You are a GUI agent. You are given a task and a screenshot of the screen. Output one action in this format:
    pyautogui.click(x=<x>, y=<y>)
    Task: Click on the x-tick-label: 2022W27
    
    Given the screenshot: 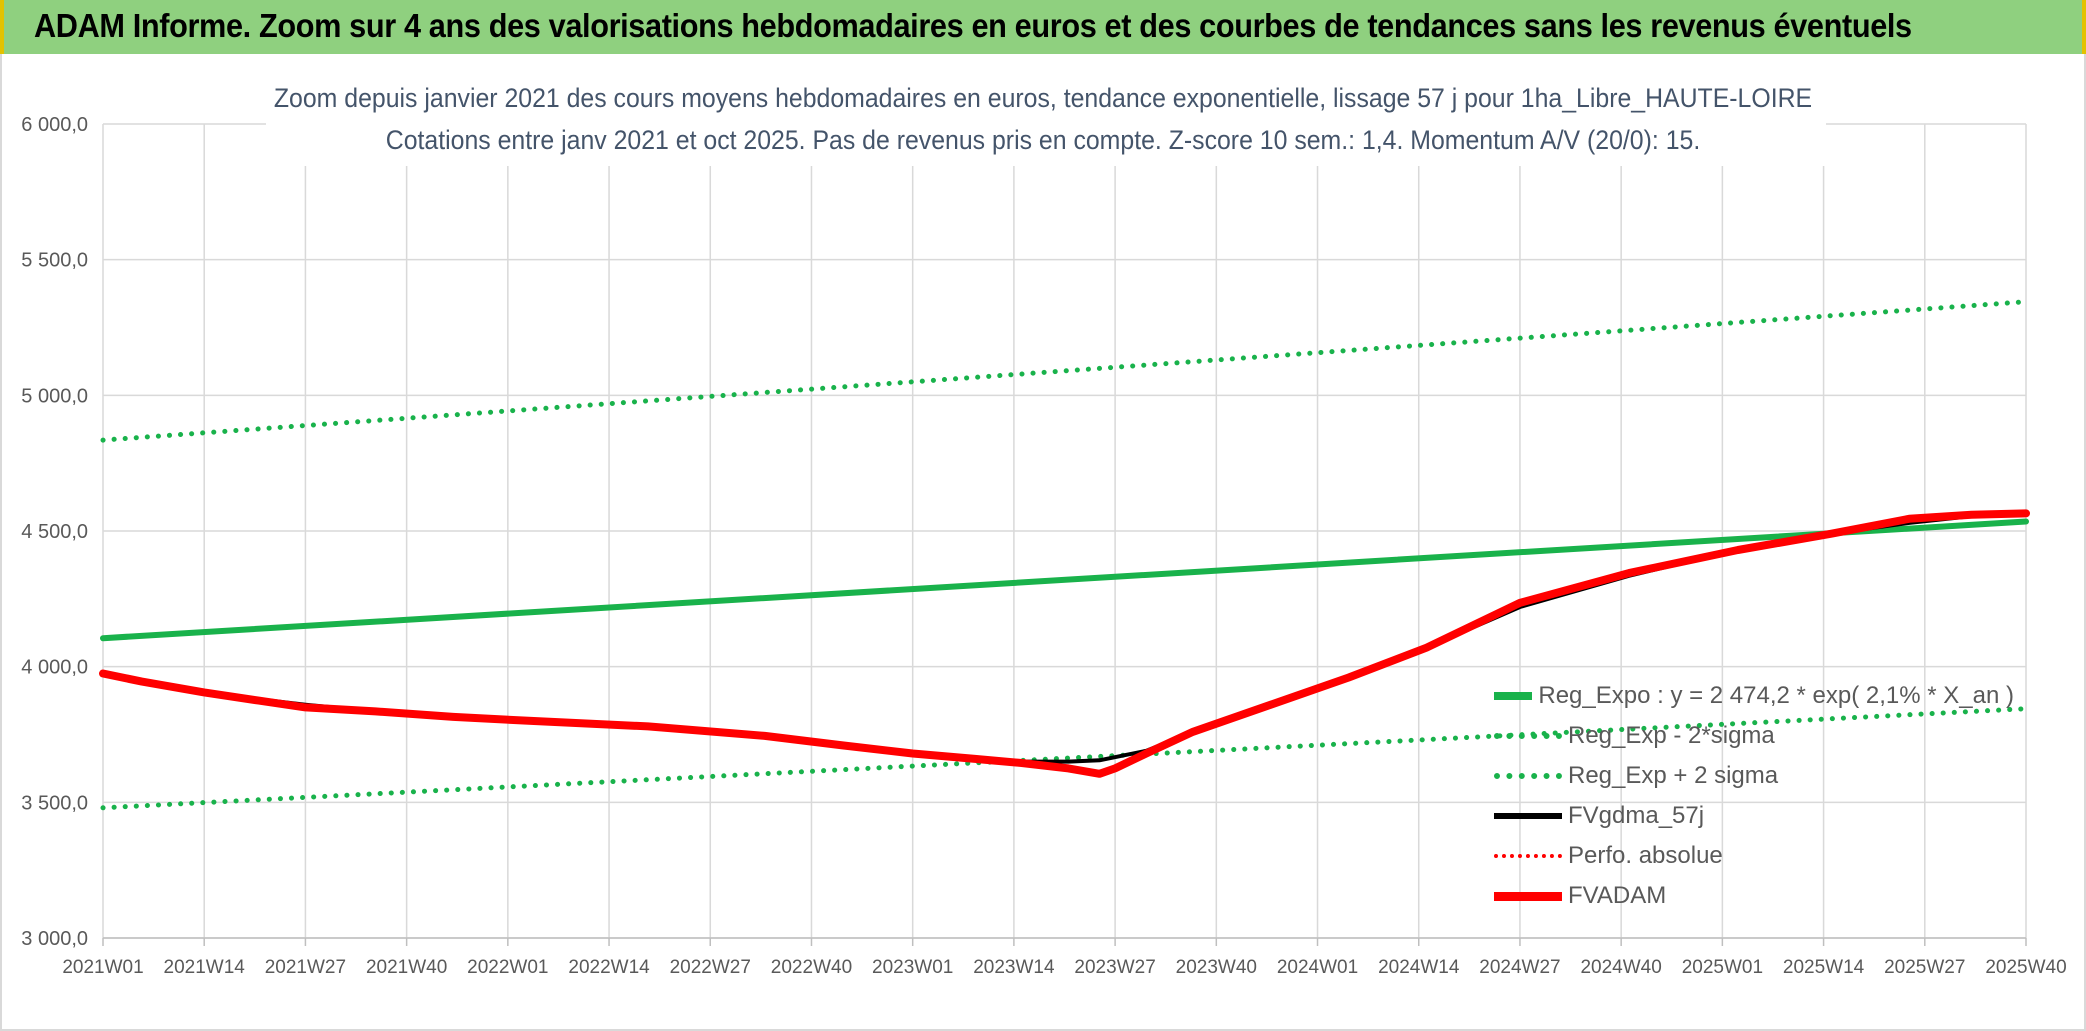 What is the action you would take?
    pyautogui.click(x=710, y=967)
    